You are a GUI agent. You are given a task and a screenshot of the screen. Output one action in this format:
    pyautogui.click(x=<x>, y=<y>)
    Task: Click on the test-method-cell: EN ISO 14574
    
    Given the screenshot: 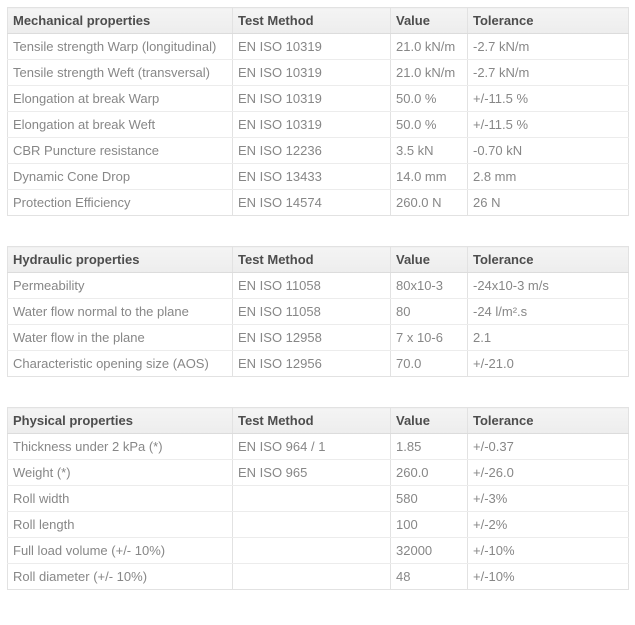 What is the action you would take?
    pyautogui.click(x=311, y=202)
    